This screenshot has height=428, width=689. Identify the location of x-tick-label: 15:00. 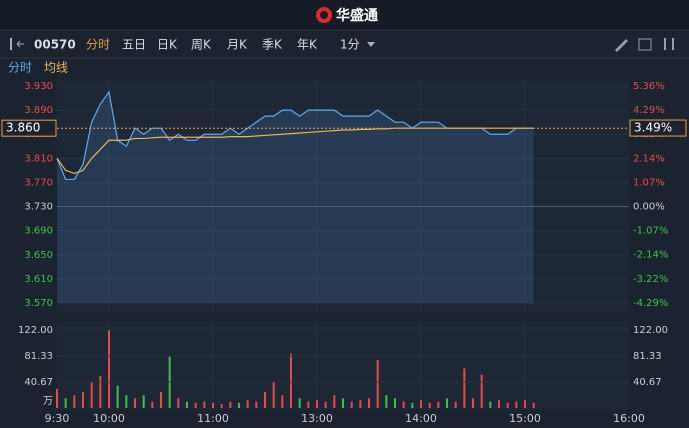
(525, 418).